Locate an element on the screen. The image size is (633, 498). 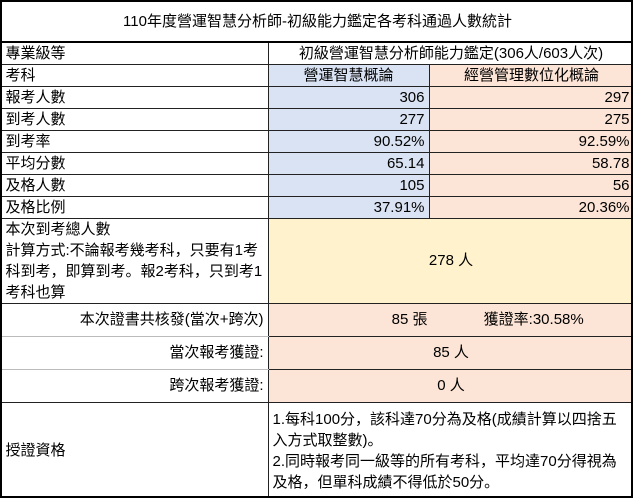
row-label: 及格人數 is located at coordinates (134, 185).